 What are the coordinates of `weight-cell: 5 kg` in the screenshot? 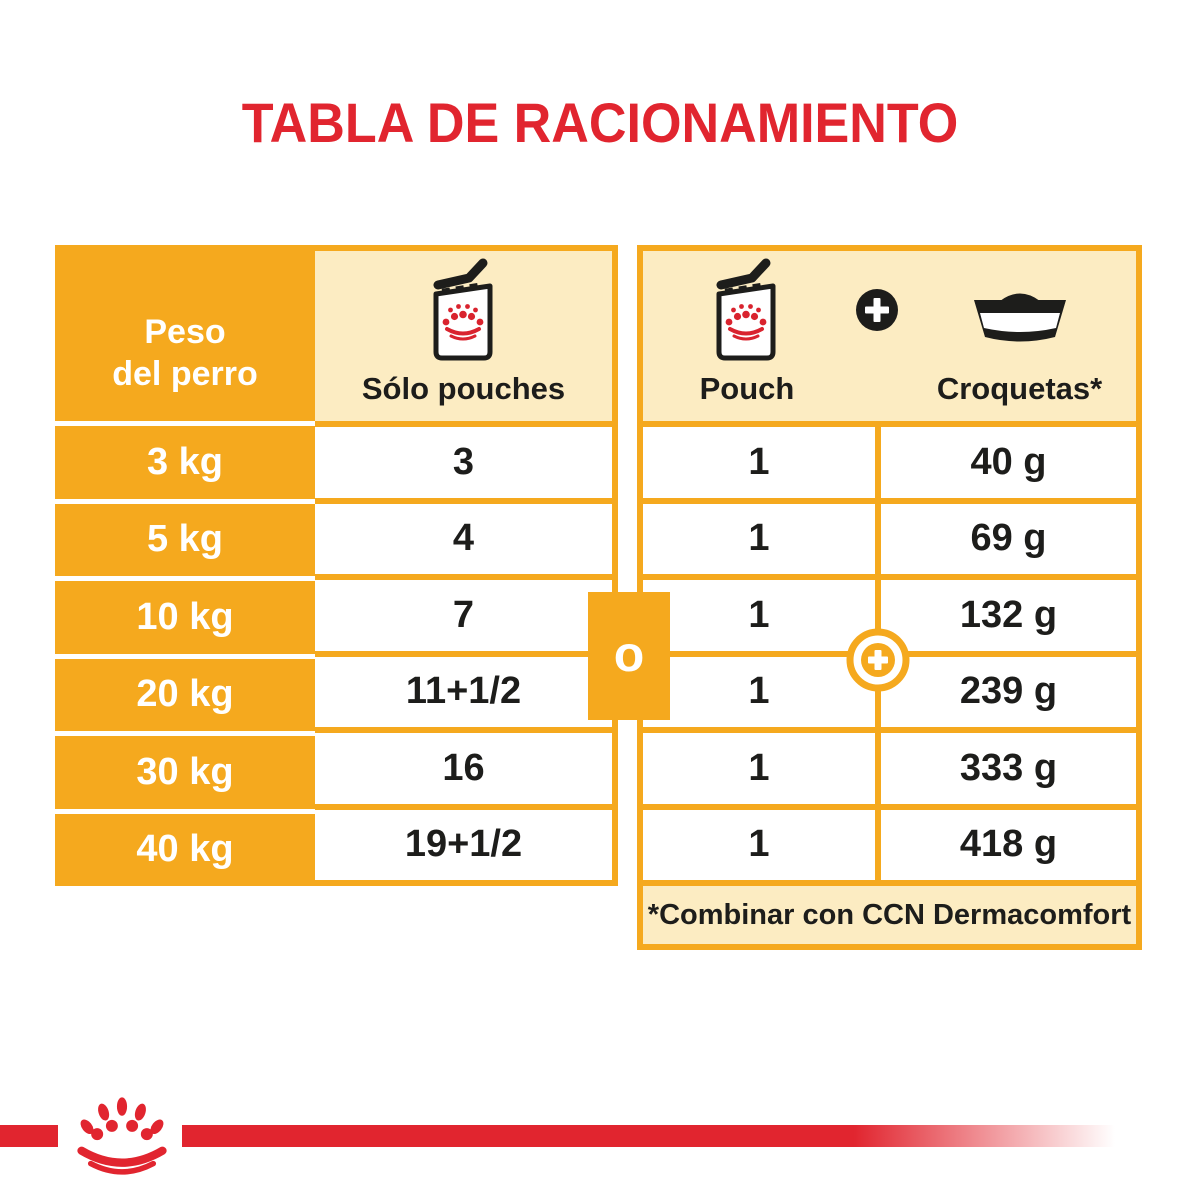 It's located at (185, 537).